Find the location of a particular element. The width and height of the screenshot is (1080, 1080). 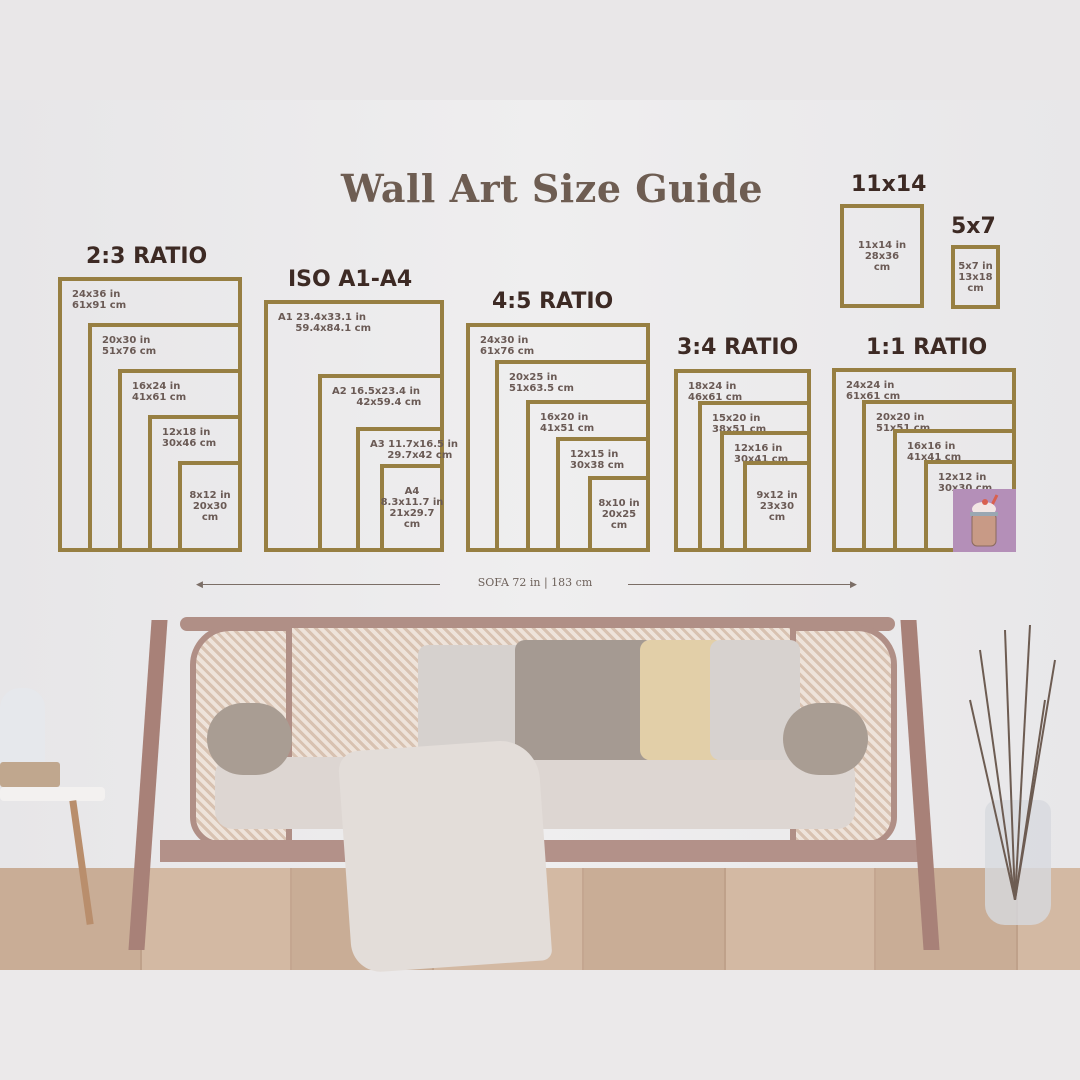

size-label: 12x16 in 30x41 cm is located at coordinates (761, 454).